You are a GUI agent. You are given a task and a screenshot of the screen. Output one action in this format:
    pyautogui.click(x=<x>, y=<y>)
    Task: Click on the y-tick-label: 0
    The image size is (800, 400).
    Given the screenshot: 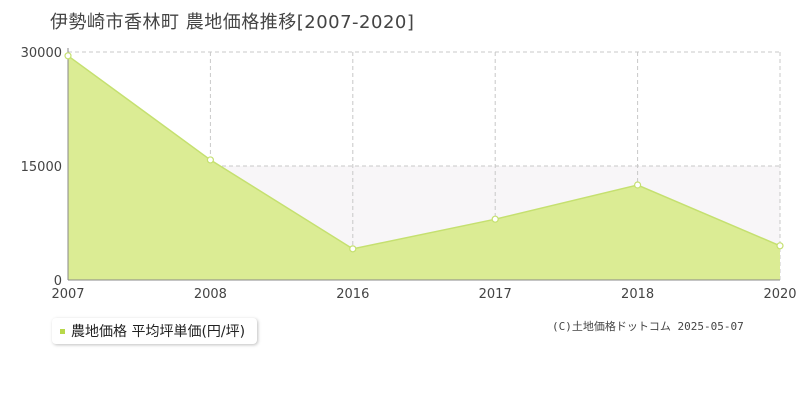 What is the action you would take?
    pyautogui.click(x=58, y=281)
    